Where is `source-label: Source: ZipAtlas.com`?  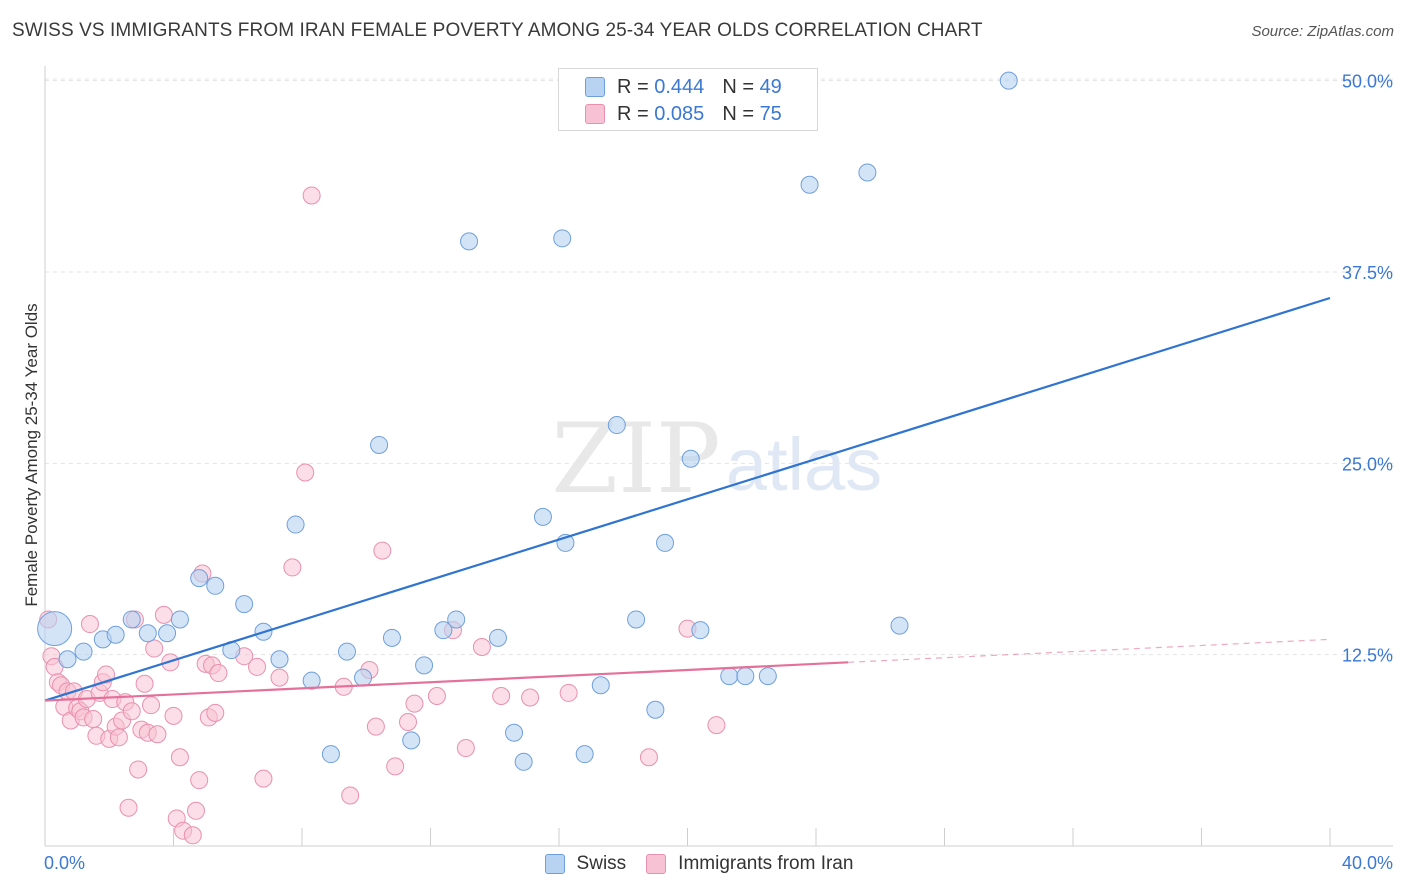
source-label: Source: ZipAtlas.com is located at coordinates (1322, 31).